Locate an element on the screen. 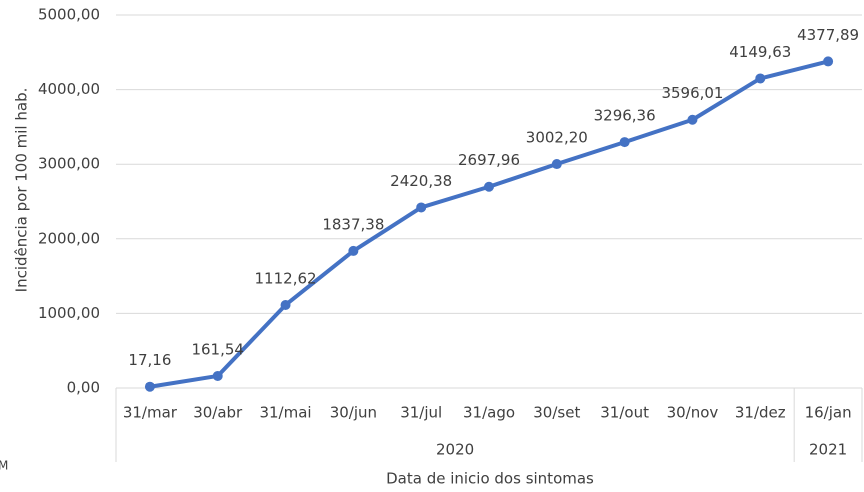 The image size is (864, 492). annotation: M is located at coordinates (4, 466).